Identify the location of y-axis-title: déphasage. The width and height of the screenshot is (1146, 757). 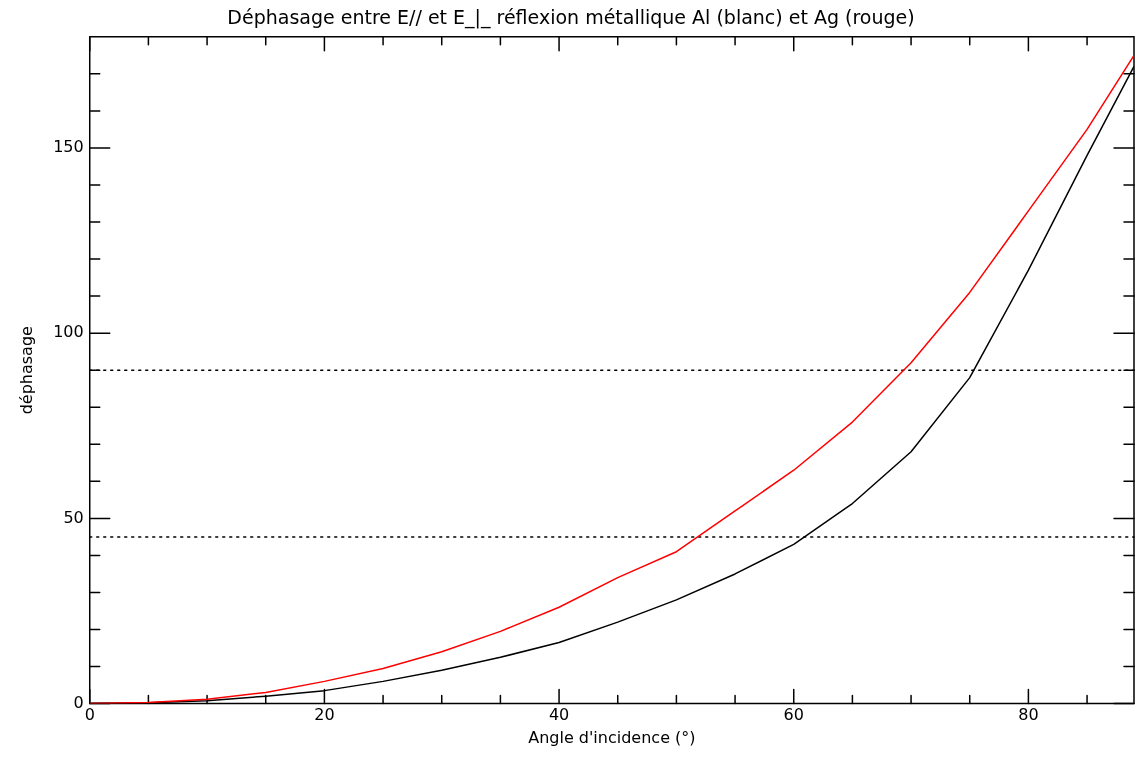
(26, 370).